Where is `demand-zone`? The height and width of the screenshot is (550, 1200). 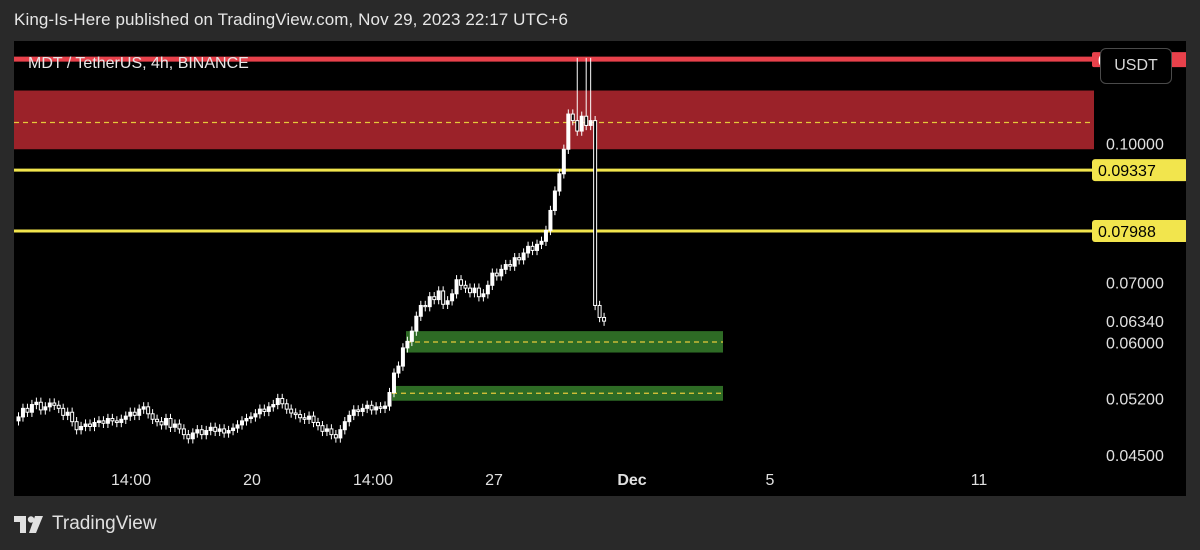
demand-zone is located at coordinates (564, 342).